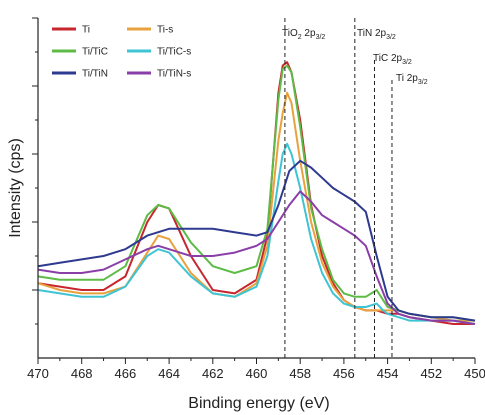  Describe the element at coordinates (300, 373) in the screenshot. I see `x-tick-label: 458` at that location.